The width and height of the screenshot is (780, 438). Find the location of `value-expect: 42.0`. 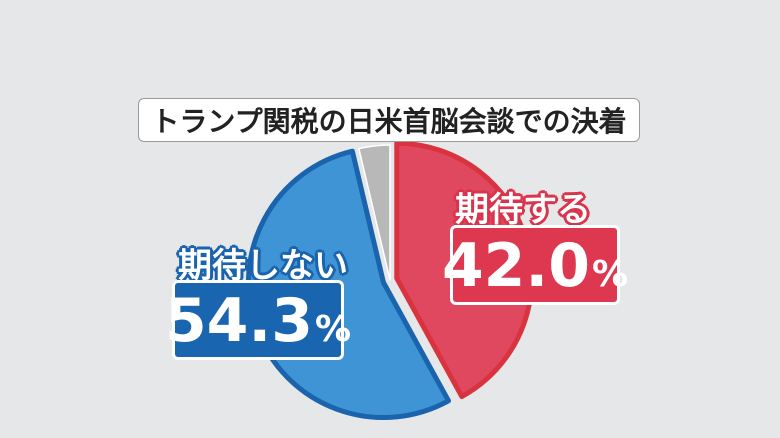

value-expect: 42.0 is located at coordinates (515, 266).